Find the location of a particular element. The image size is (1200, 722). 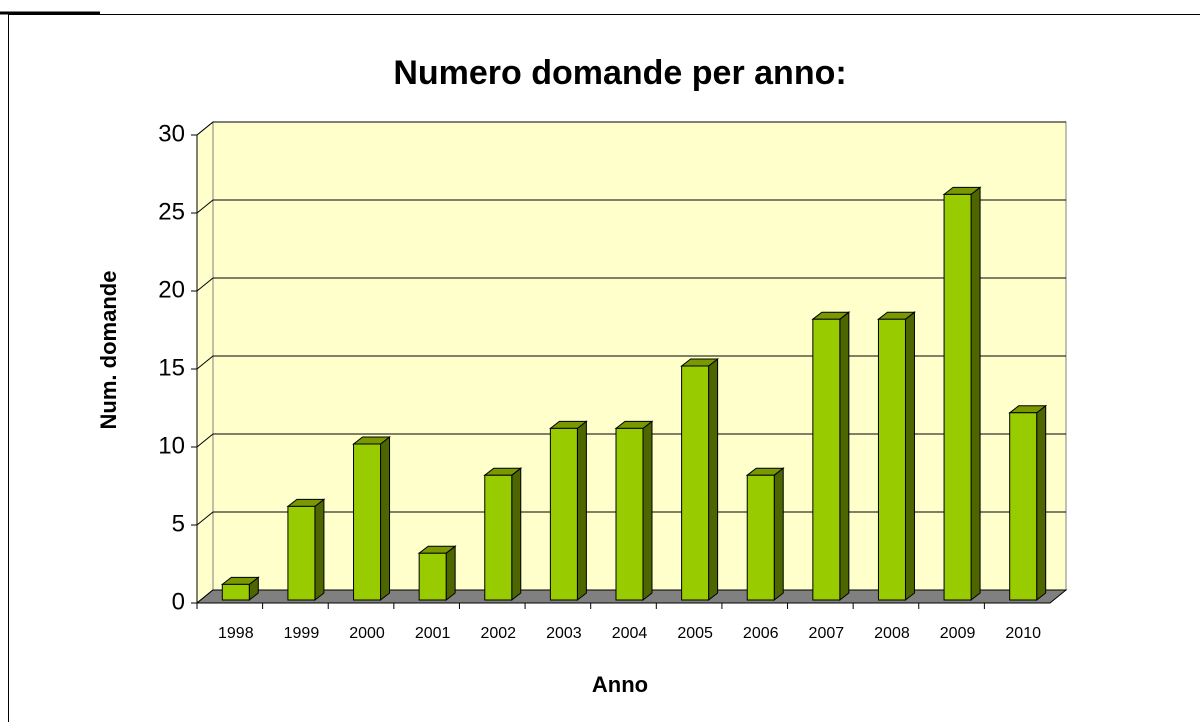

y-axis-label: Num. domande is located at coordinates (108, 350).